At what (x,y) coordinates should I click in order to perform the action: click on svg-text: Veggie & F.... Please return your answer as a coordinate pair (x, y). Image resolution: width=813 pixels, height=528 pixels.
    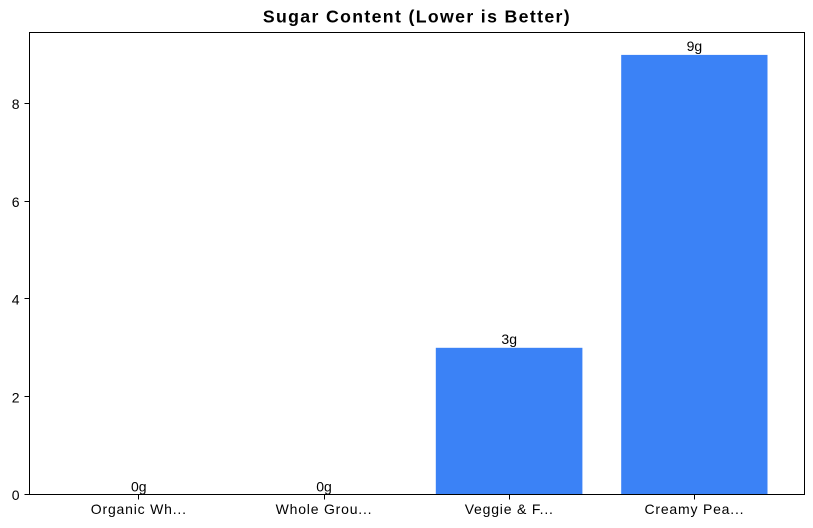
    Looking at the image, I should click on (509, 509).